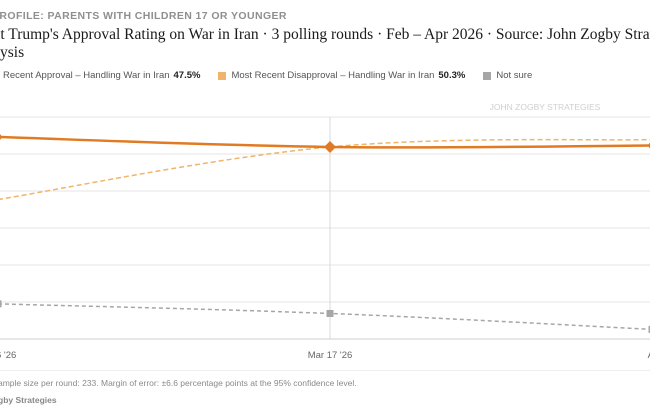  I want to click on series-line-approval, so click(325, 142).